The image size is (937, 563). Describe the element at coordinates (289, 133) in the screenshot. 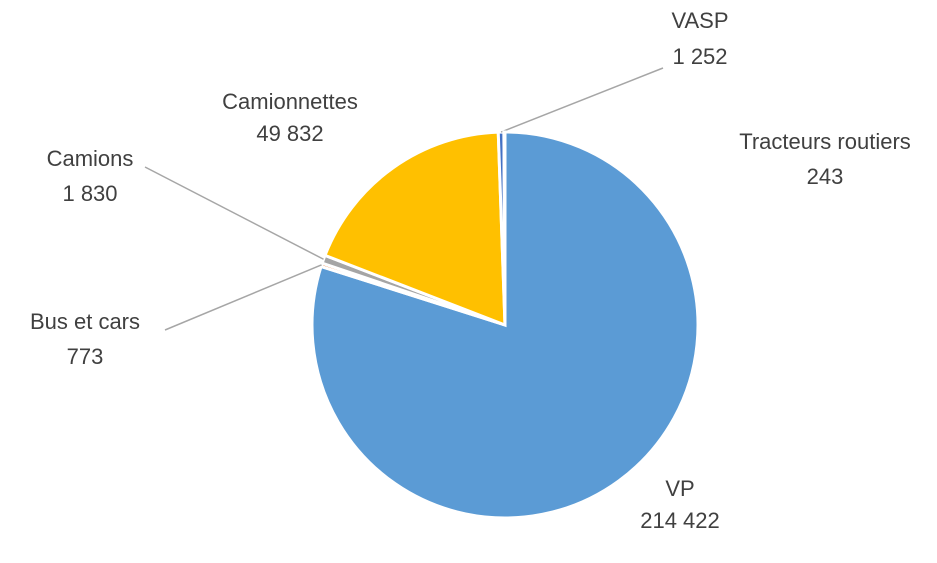

I see `value-label: 49 832` at that location.